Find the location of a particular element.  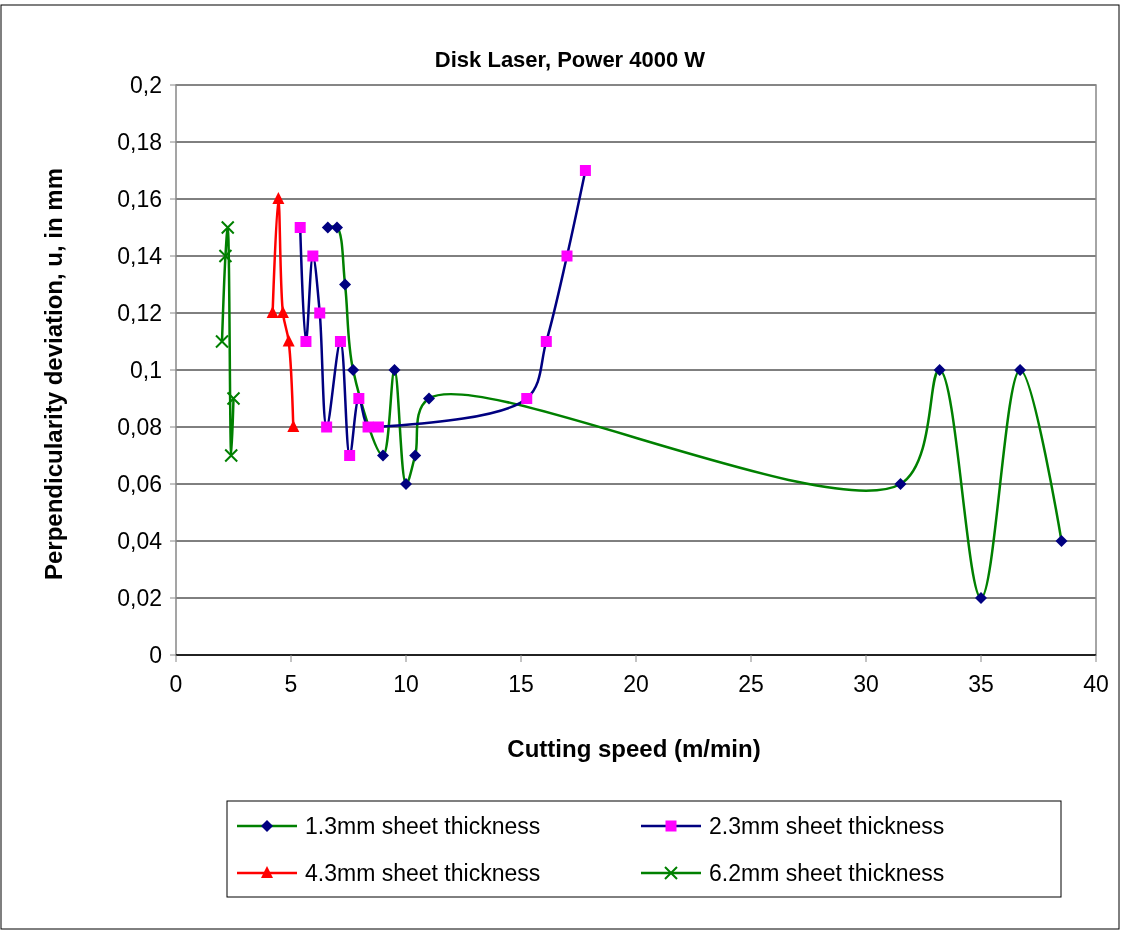

x-tick-label: 15 is located at coordinates (521, 684).